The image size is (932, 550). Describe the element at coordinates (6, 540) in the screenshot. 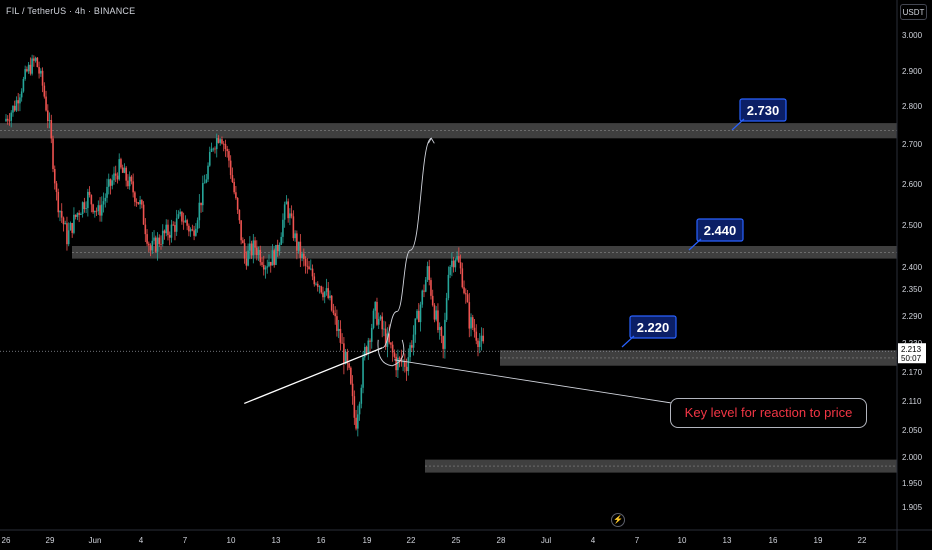

I see `time-tick-label: 26` at that location.